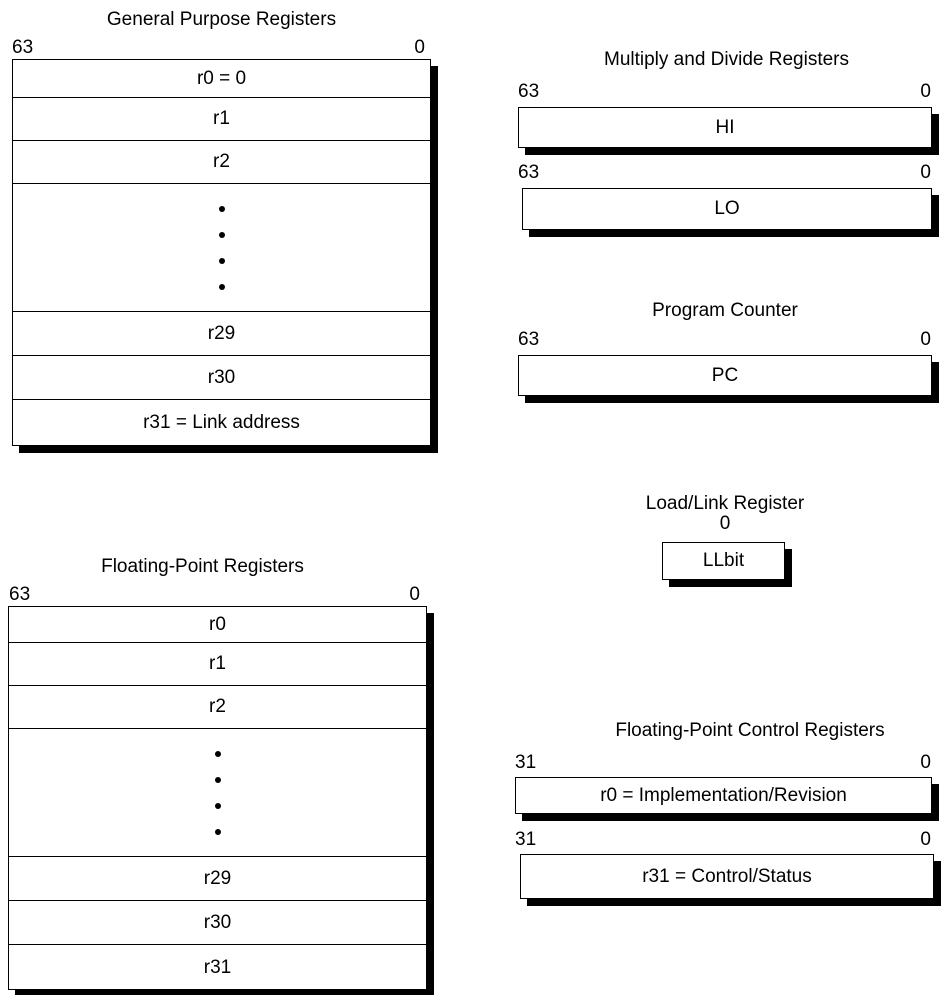  I want to click on gpr-row-r30: r30, so click(221, 377).